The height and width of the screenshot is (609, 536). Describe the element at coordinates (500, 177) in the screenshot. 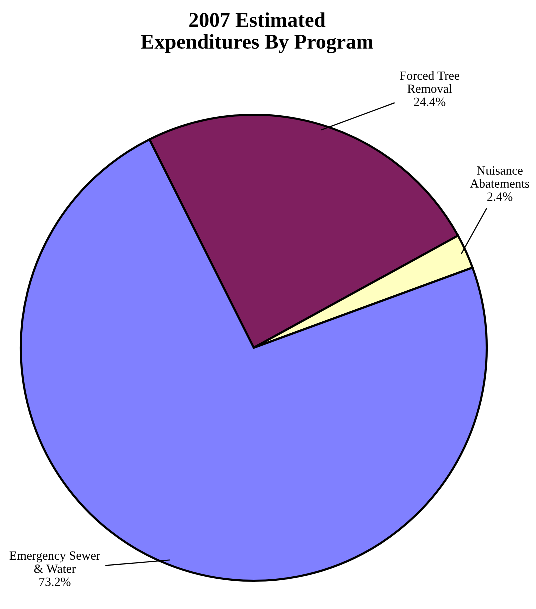

I see `slice-label: Nuisance Abatements` at that location.